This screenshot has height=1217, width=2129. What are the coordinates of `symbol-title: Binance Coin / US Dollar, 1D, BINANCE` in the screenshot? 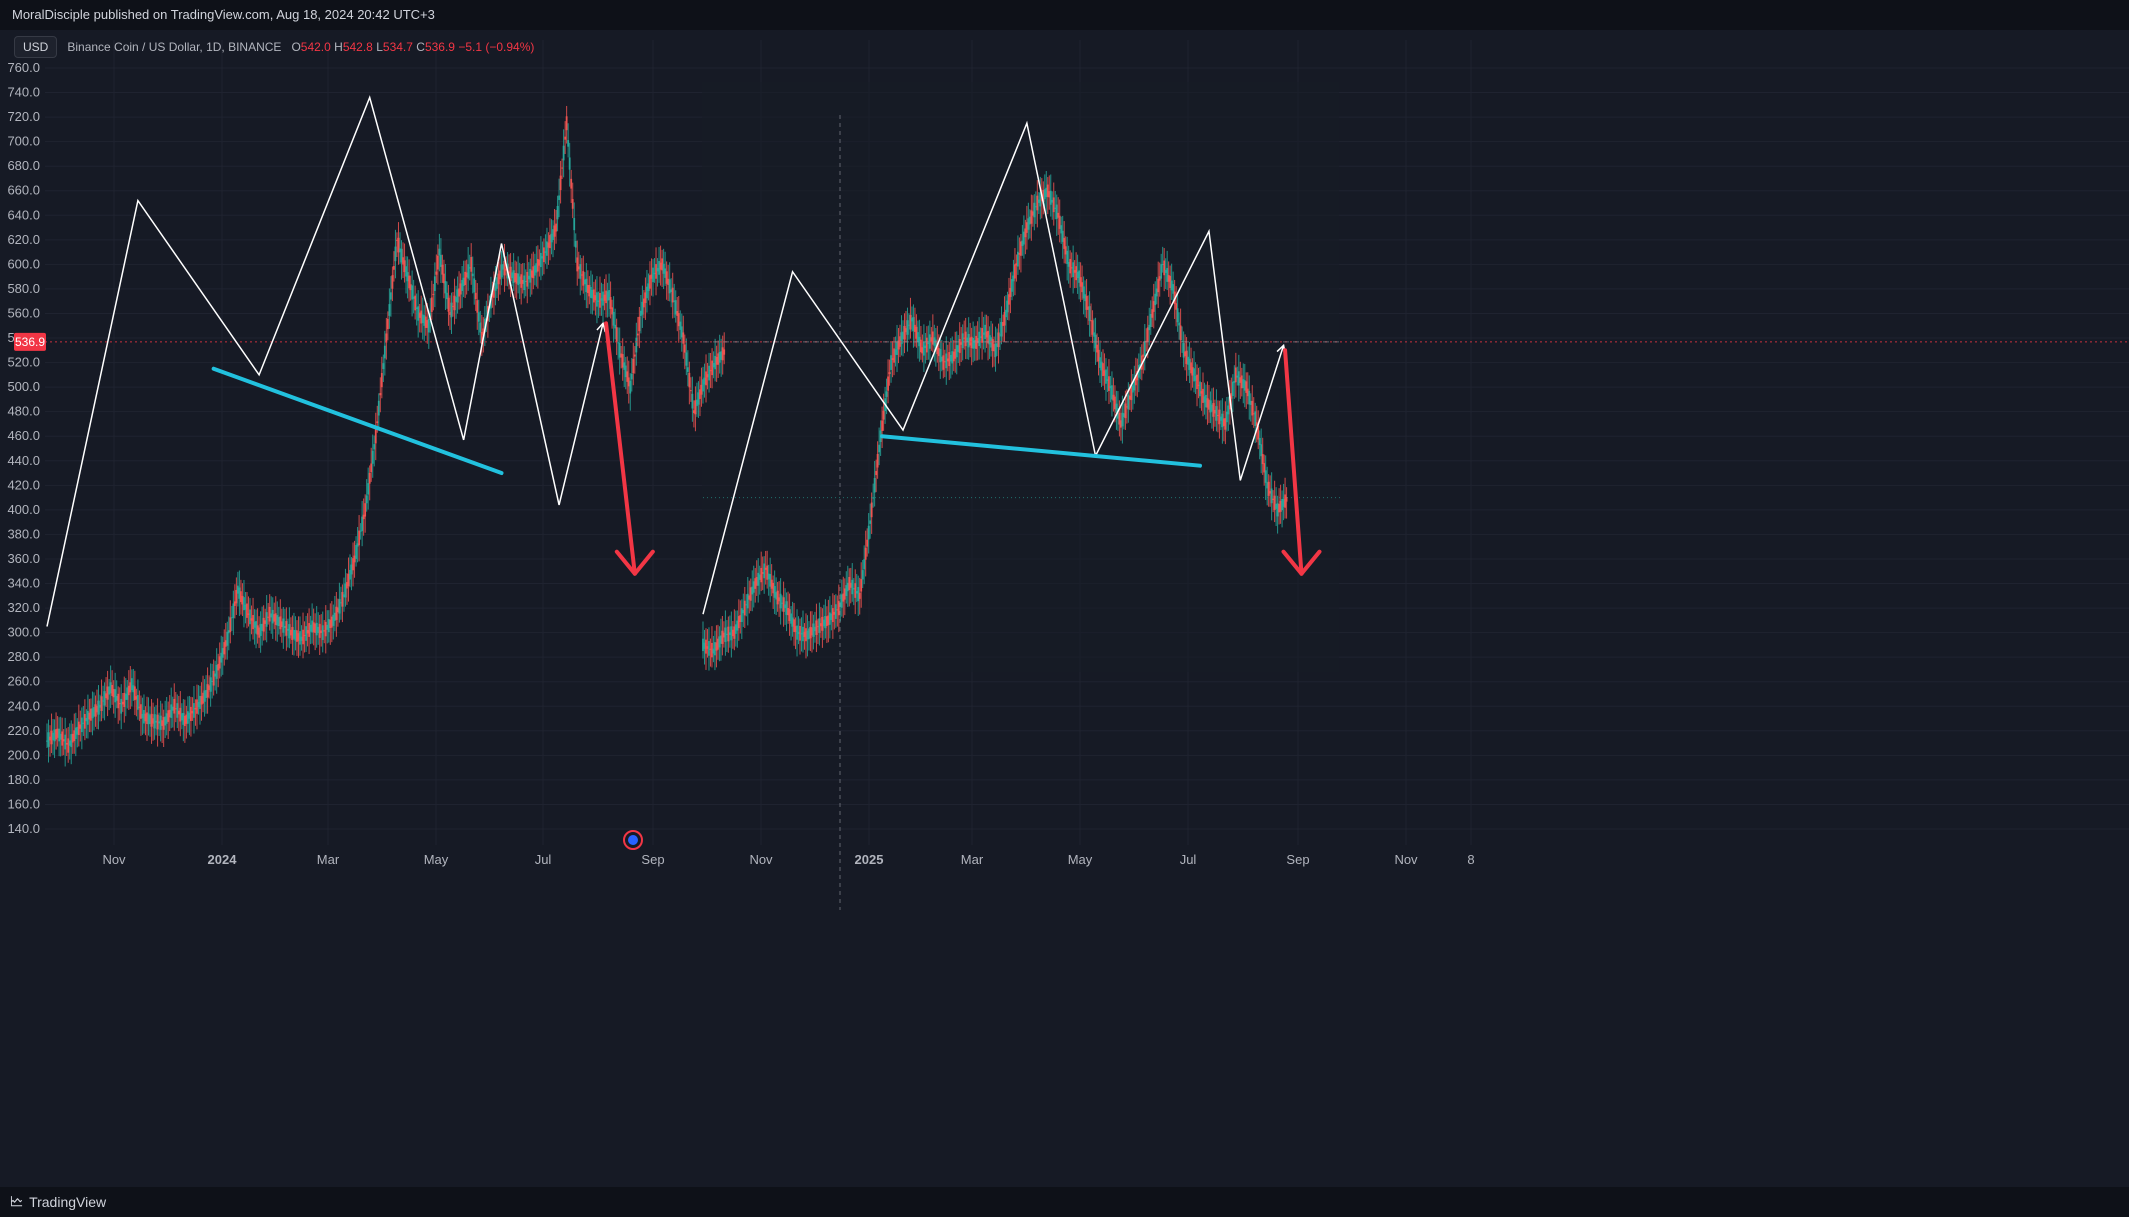 It's located at (174, 47).